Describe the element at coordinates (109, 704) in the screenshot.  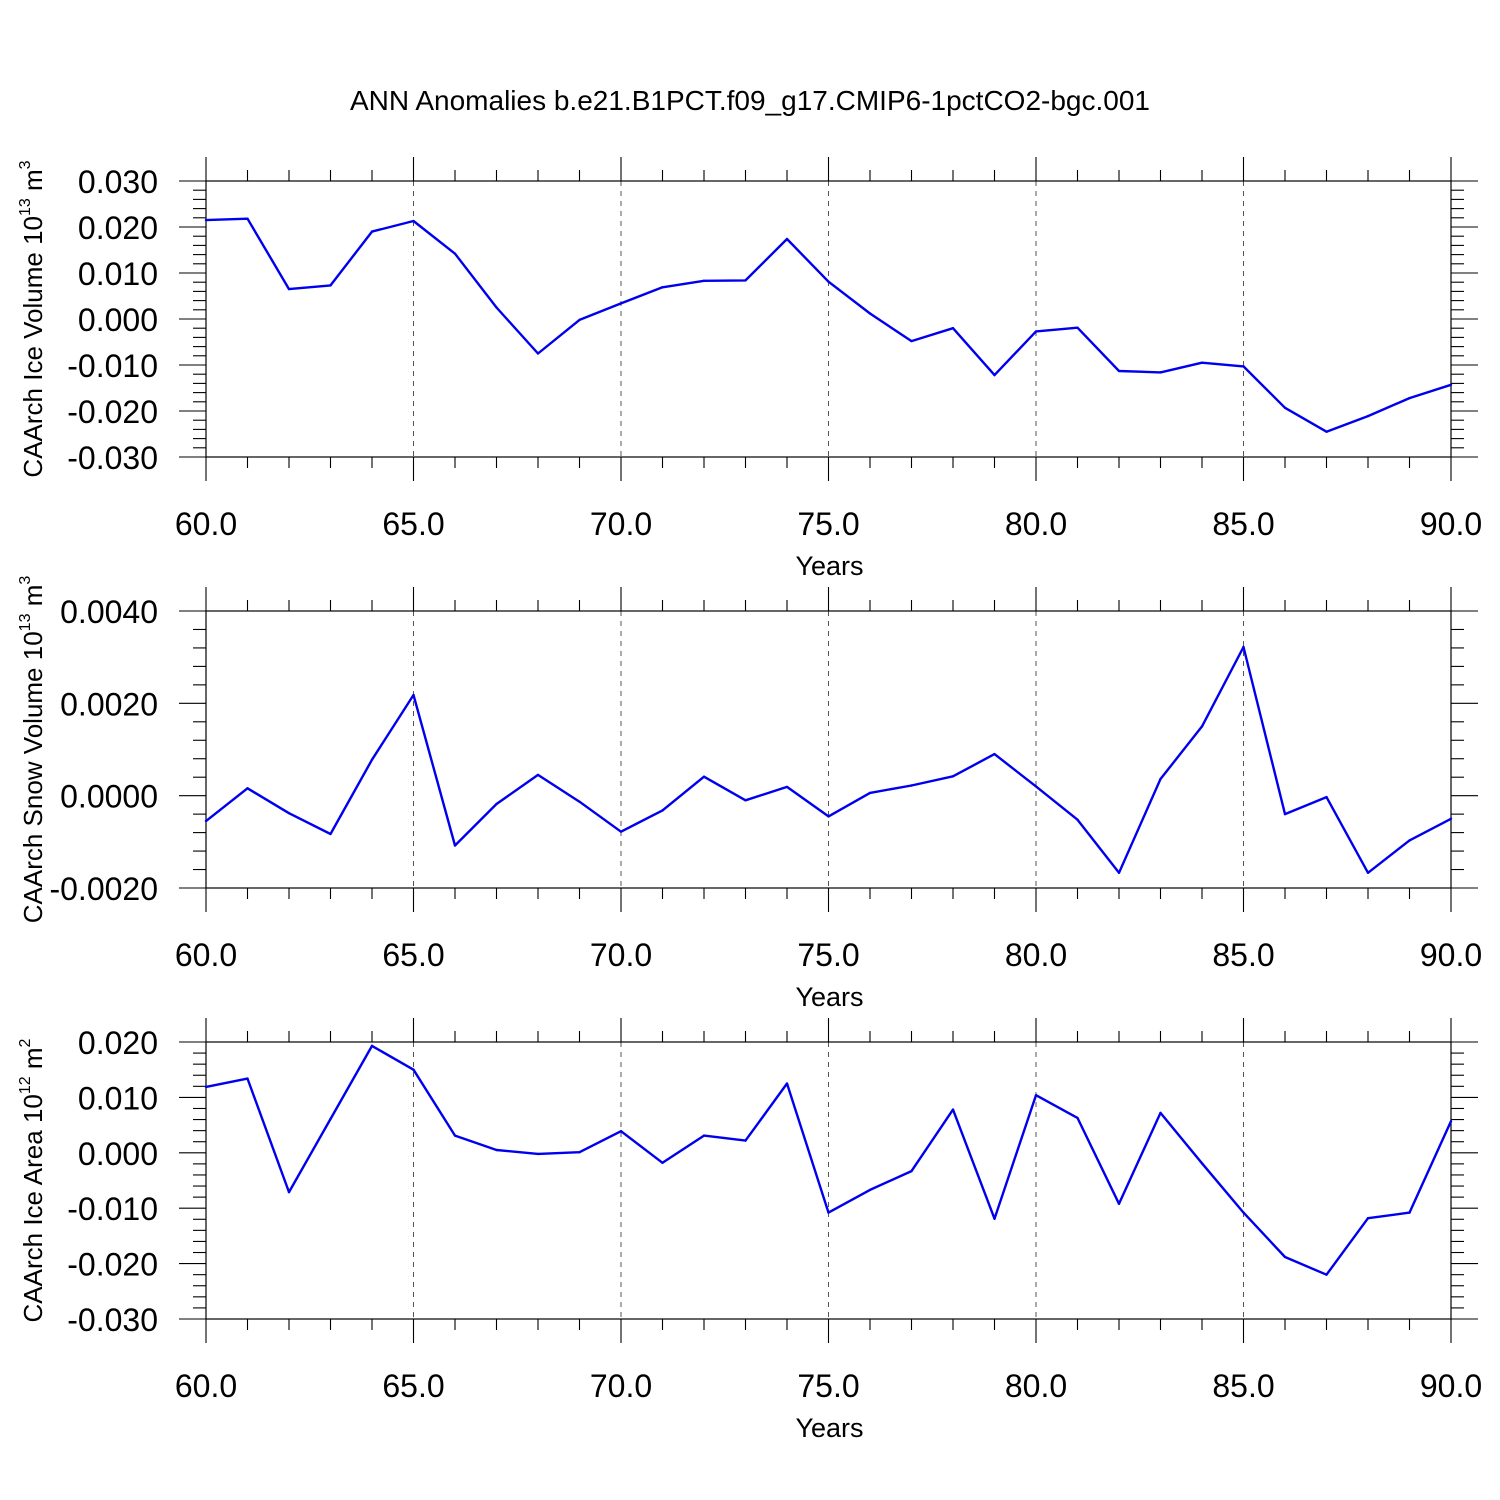
I see `y-tick-label: 0.0020` at that location.